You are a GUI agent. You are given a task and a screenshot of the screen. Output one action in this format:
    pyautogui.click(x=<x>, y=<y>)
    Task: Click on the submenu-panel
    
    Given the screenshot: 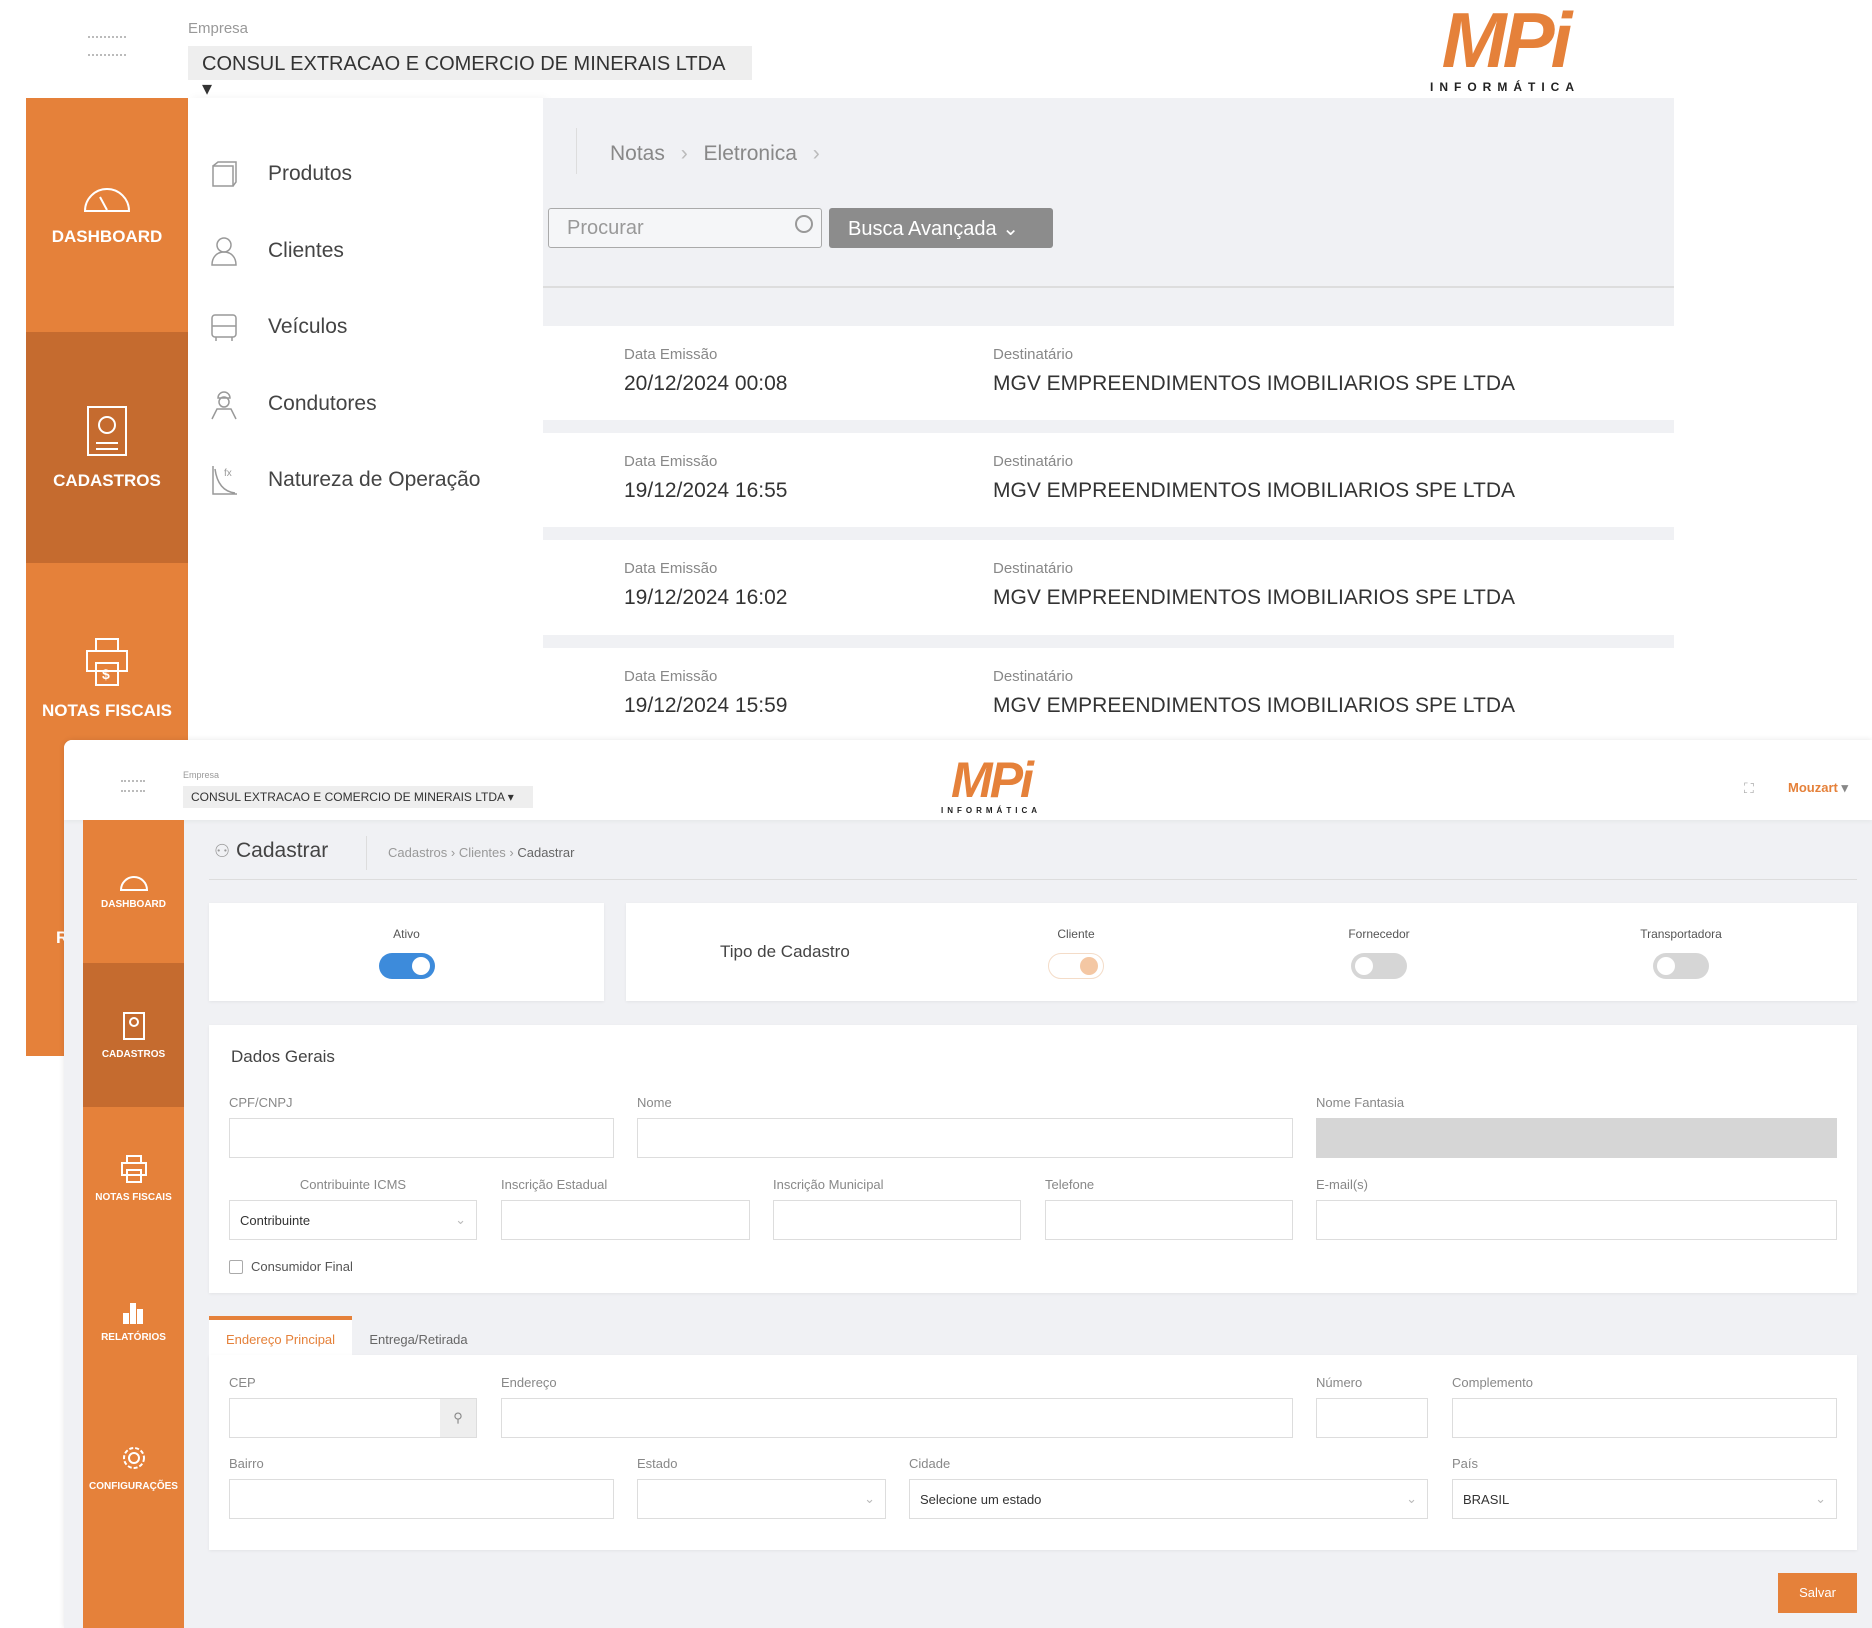 What is the action you would take?
    pyautogui.click(x=365, y=419)
    